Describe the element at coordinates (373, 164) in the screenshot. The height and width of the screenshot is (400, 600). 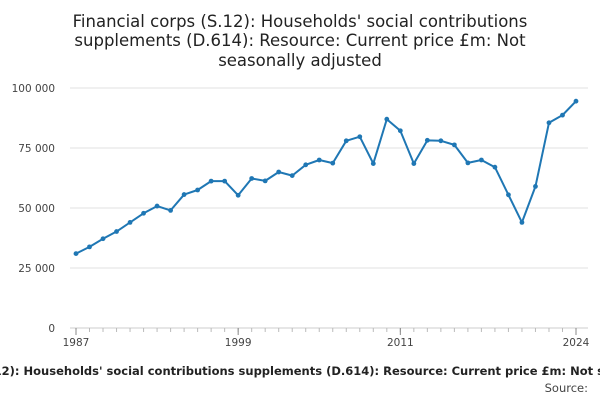
I see `data-point-2009` at that location.